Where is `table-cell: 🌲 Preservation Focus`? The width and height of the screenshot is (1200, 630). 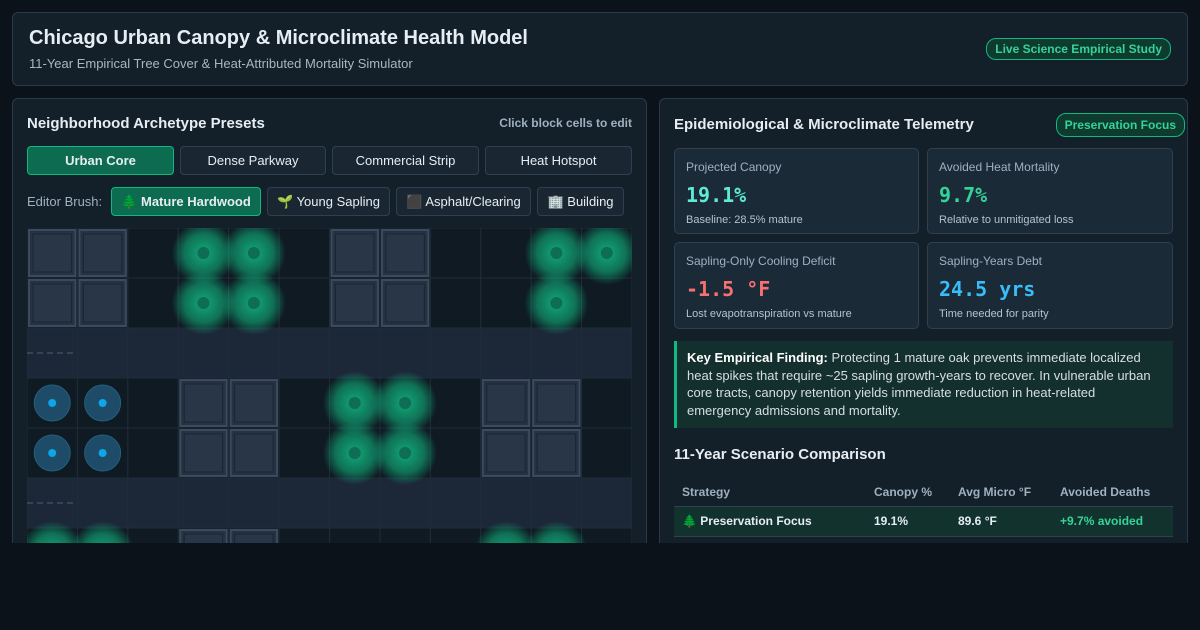
table-cell: 🌲 Preservation Focus is located at coordinates (747, 521).